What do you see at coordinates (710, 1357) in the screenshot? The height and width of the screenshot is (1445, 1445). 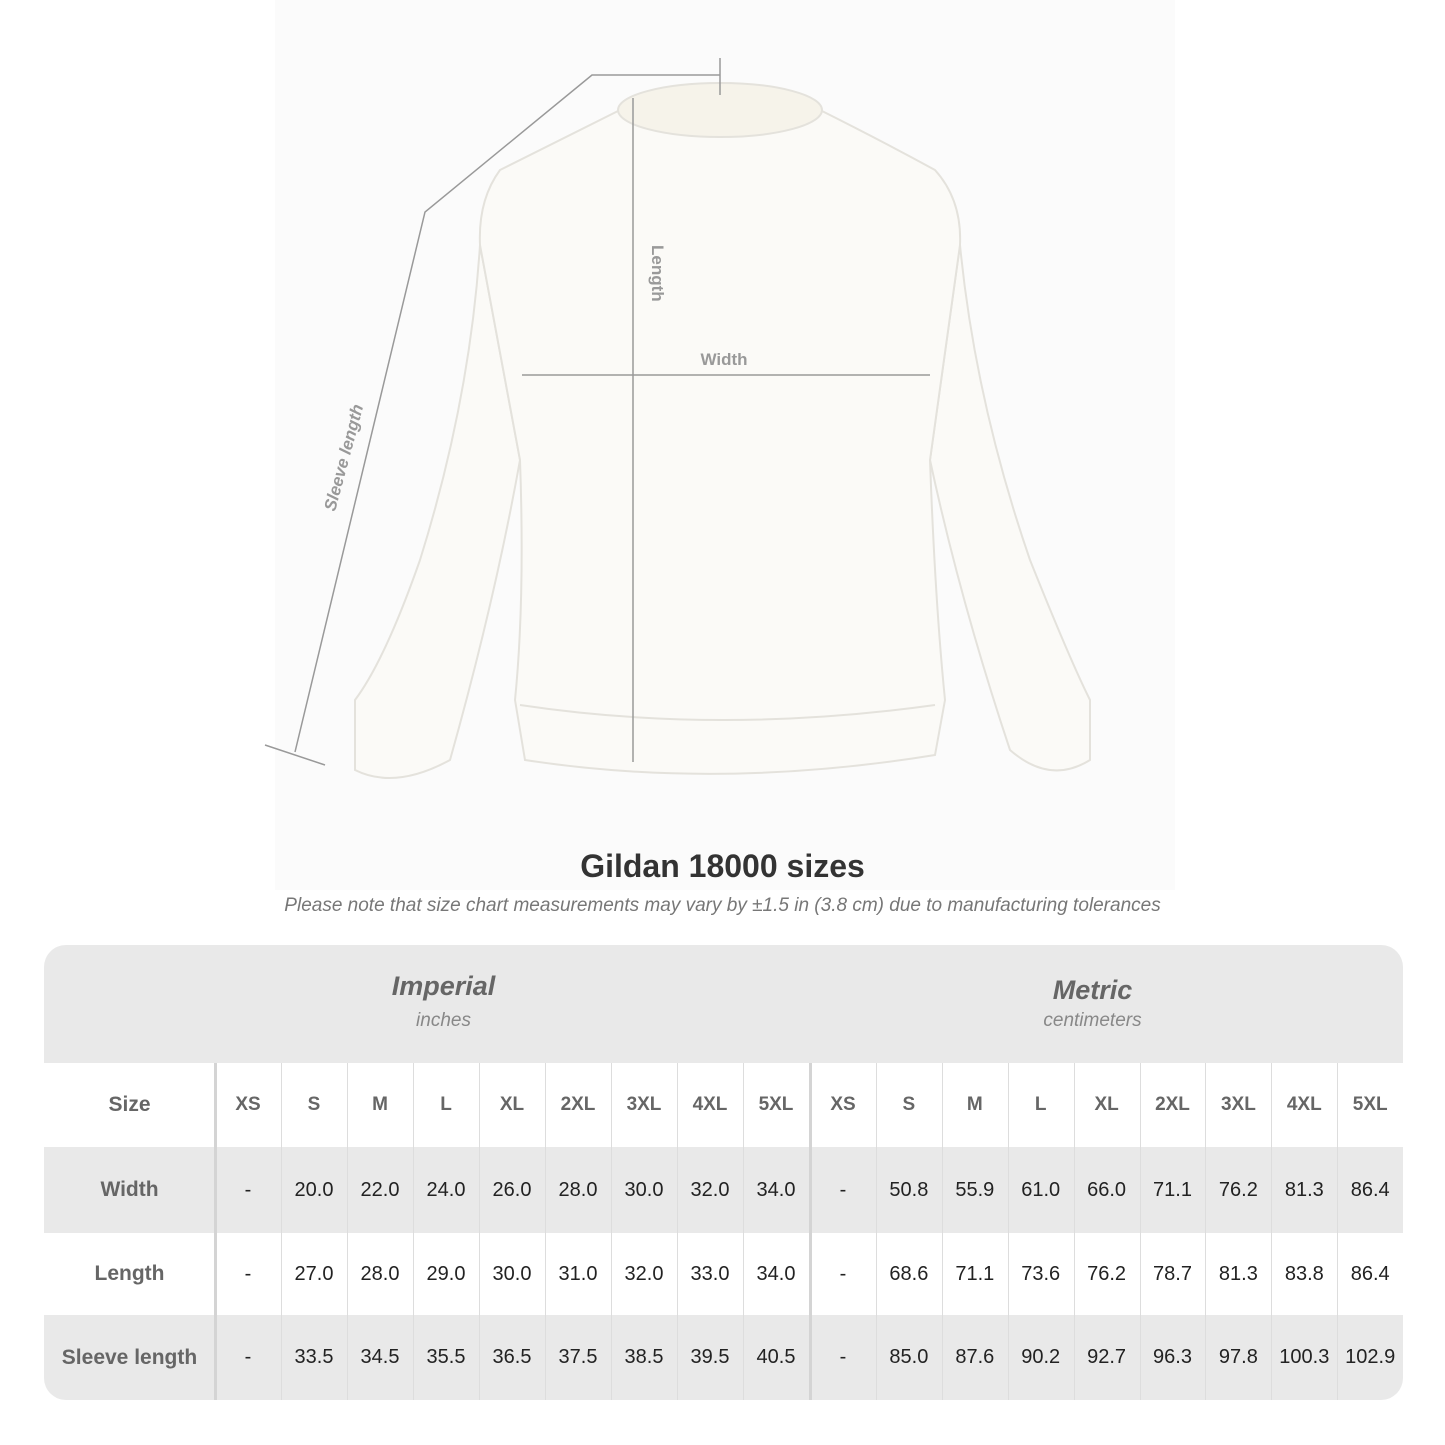 I see `table-cell: 39.5` at bounding box center [710, 1357].